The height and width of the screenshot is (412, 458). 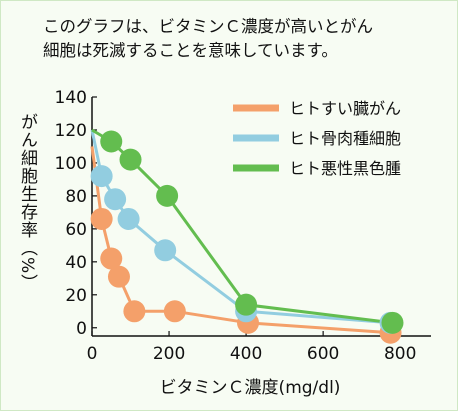 I want to click on caption-line-1: このグラフは、ビタミンＣ濃度が高いとがん, so click(x=208, y=26).